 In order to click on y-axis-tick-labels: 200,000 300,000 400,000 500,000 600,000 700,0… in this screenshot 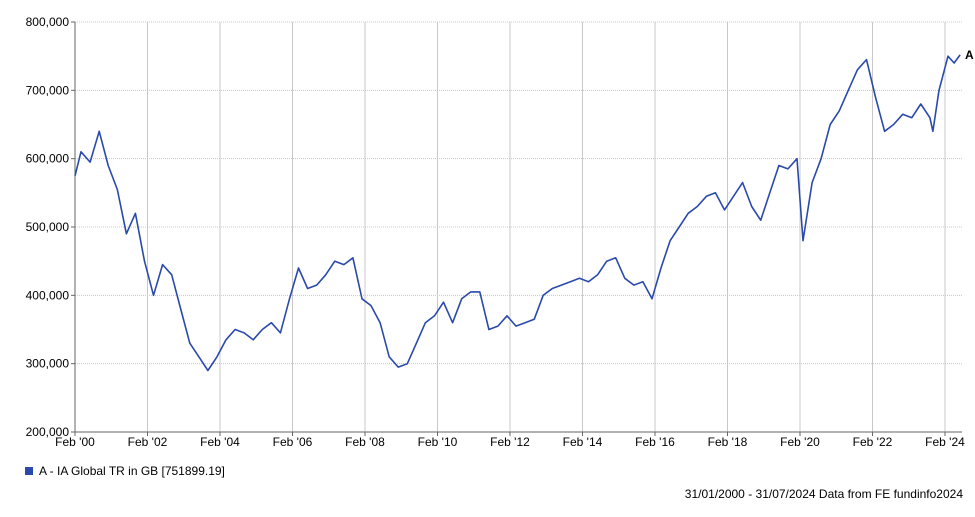, I will do `click(48, 227)`.